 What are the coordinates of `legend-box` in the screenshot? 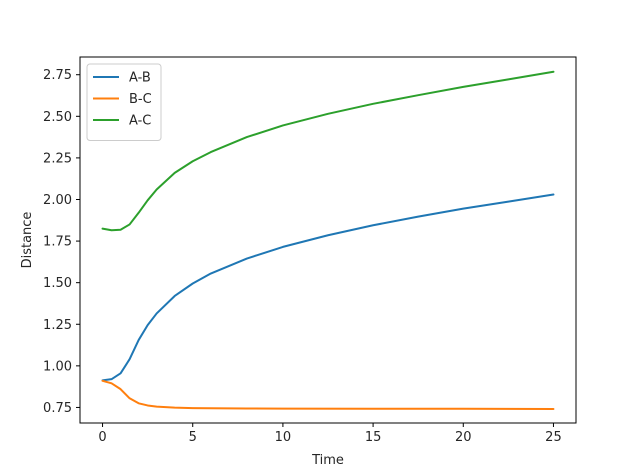 It's located at (124, 102).